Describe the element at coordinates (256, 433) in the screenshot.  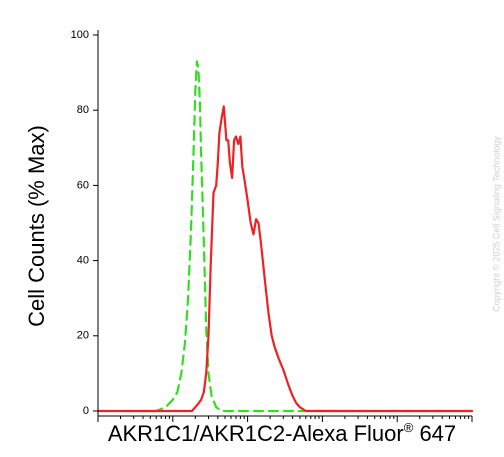
I see `x-axis-label-main: AKR1C1/AKR1C2-Alexa Fluor` at that location.